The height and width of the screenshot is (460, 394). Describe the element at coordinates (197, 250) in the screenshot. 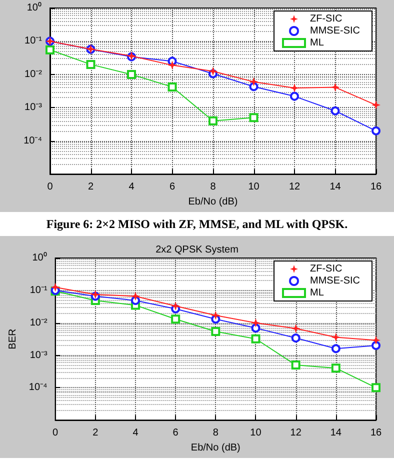

I see `chart-title: 2x2 QPSK System` at that location.